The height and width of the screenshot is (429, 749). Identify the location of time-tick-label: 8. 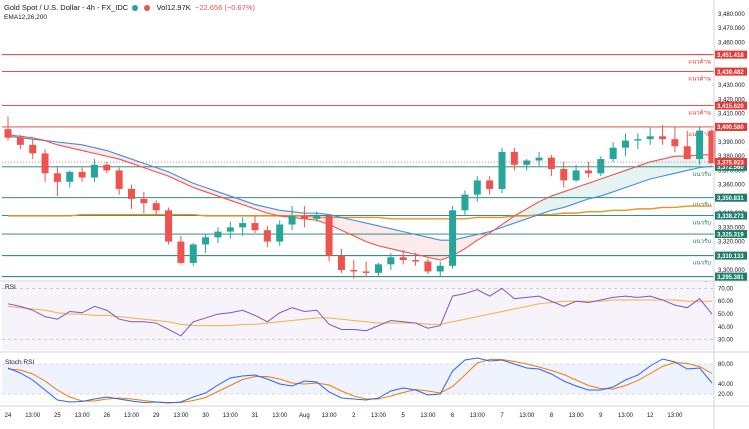
(552, 416).